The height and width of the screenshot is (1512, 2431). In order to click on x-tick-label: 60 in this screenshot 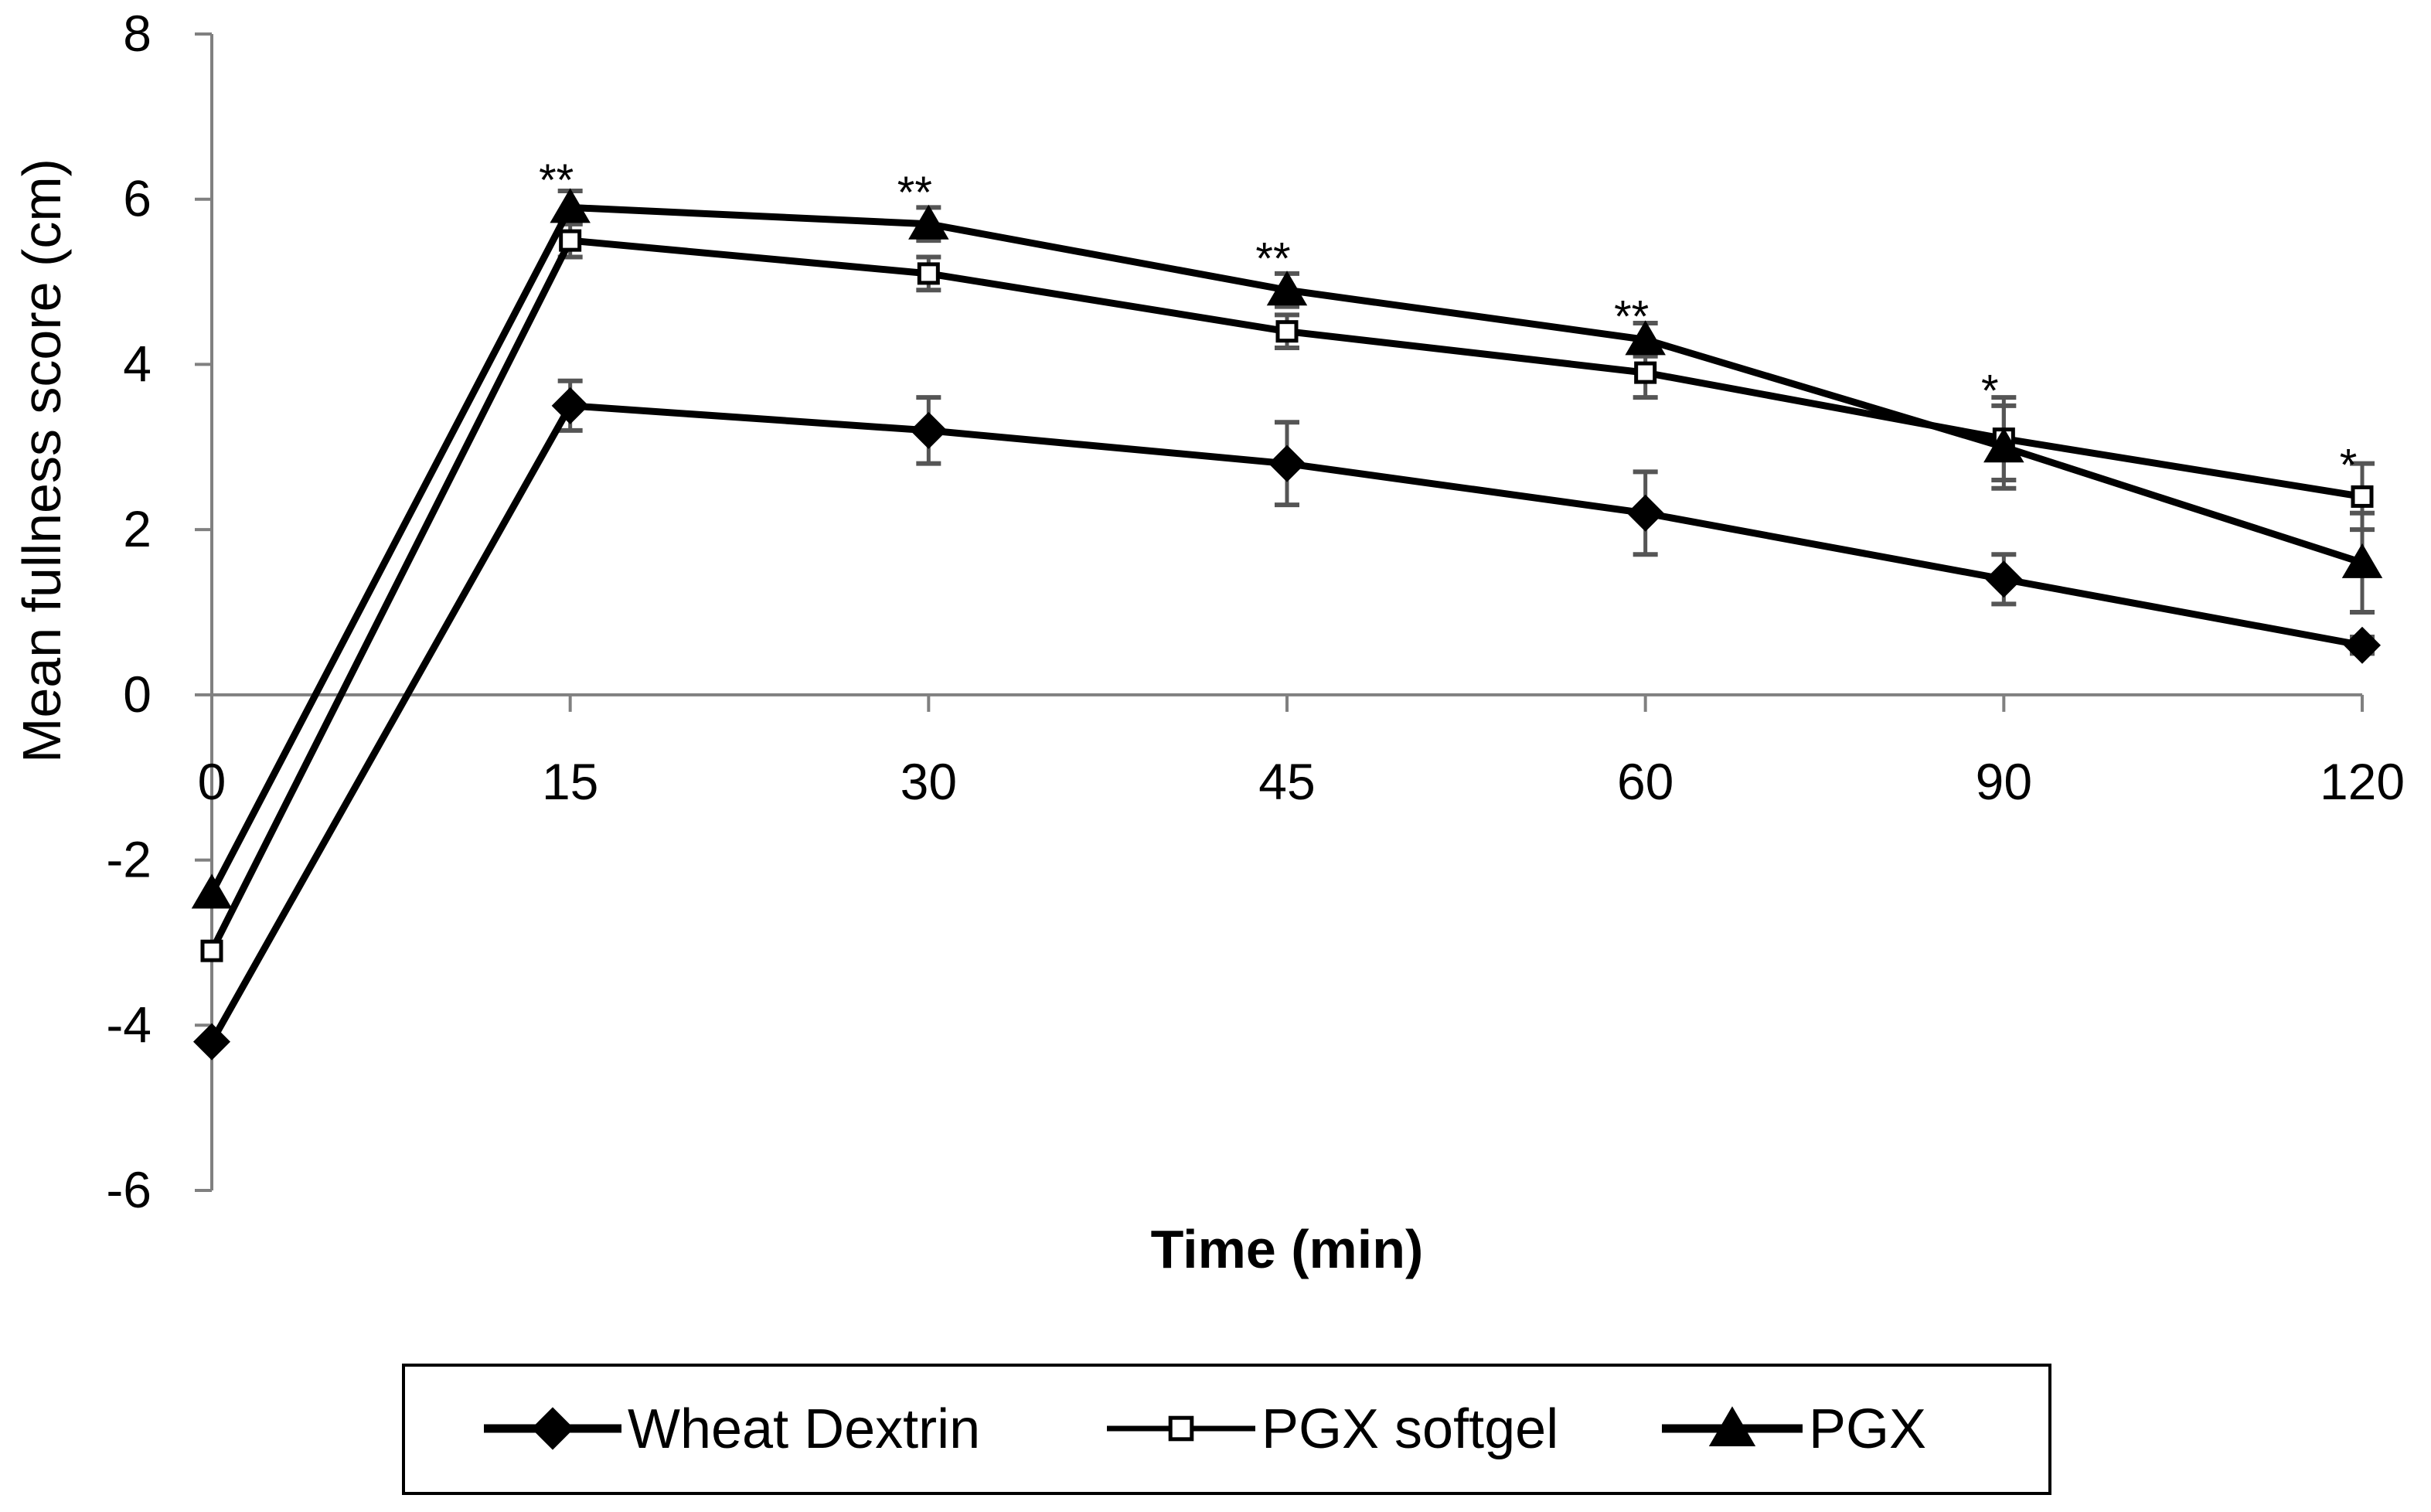, I will do `click(1645, 781)`.